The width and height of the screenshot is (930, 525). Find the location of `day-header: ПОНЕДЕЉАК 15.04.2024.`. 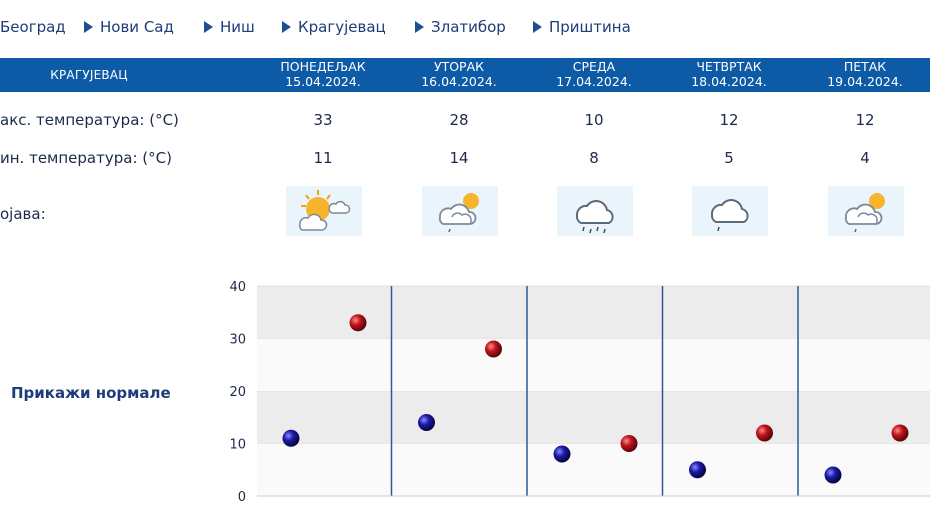

day-header: ПОНЕДЕЉАК 15.04.2024. is located at coordinates (323, 74).